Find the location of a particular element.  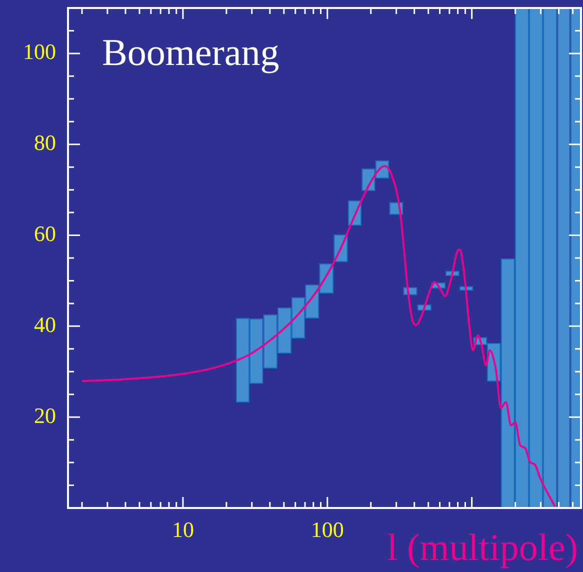

y-tick-label: 60 is located at coordinates (45, 233).